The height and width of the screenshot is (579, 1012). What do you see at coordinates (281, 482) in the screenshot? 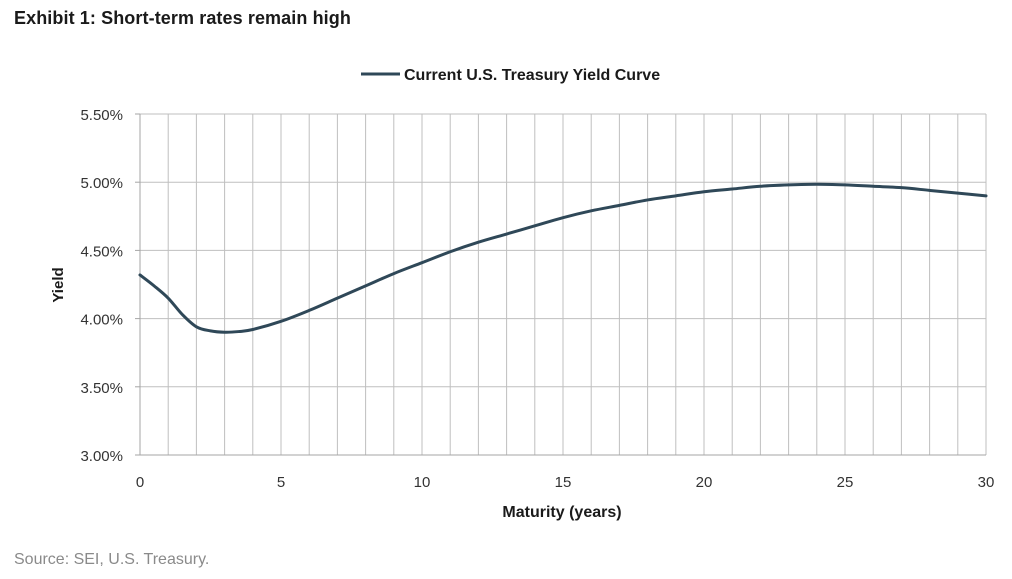
I see `x-tick-label: 5` at bounding box center [281, 482].